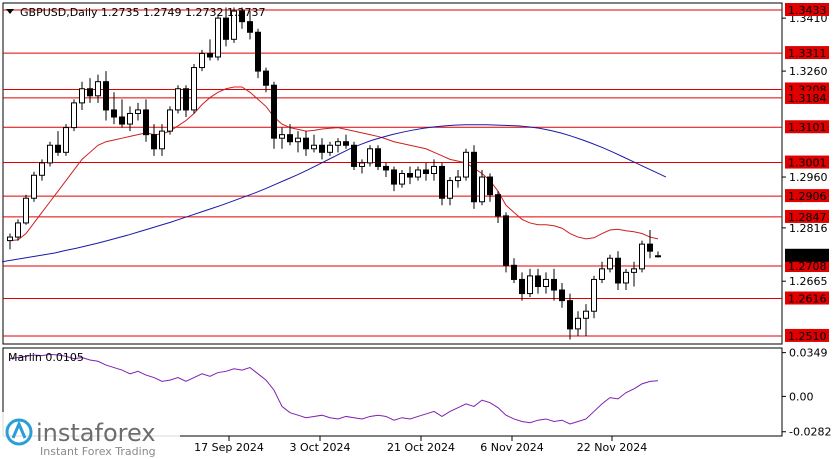  Describe the element at coordinates (319, 447) in the screenshot. I see `time-tick-label: 3 Oct 2024` at that location.